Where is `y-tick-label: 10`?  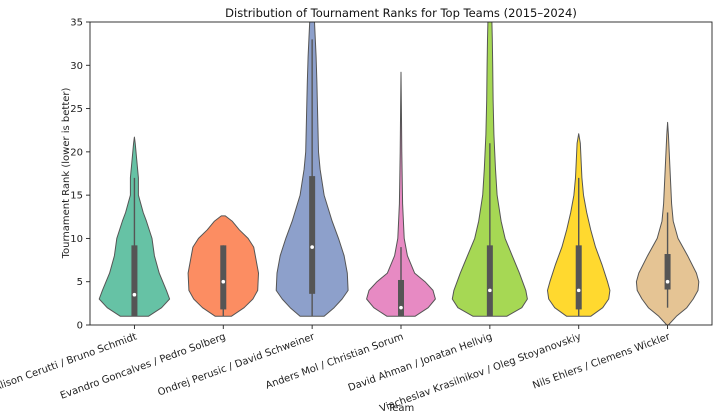 y-tick-label: 10 is located at coordinates (76, 239).